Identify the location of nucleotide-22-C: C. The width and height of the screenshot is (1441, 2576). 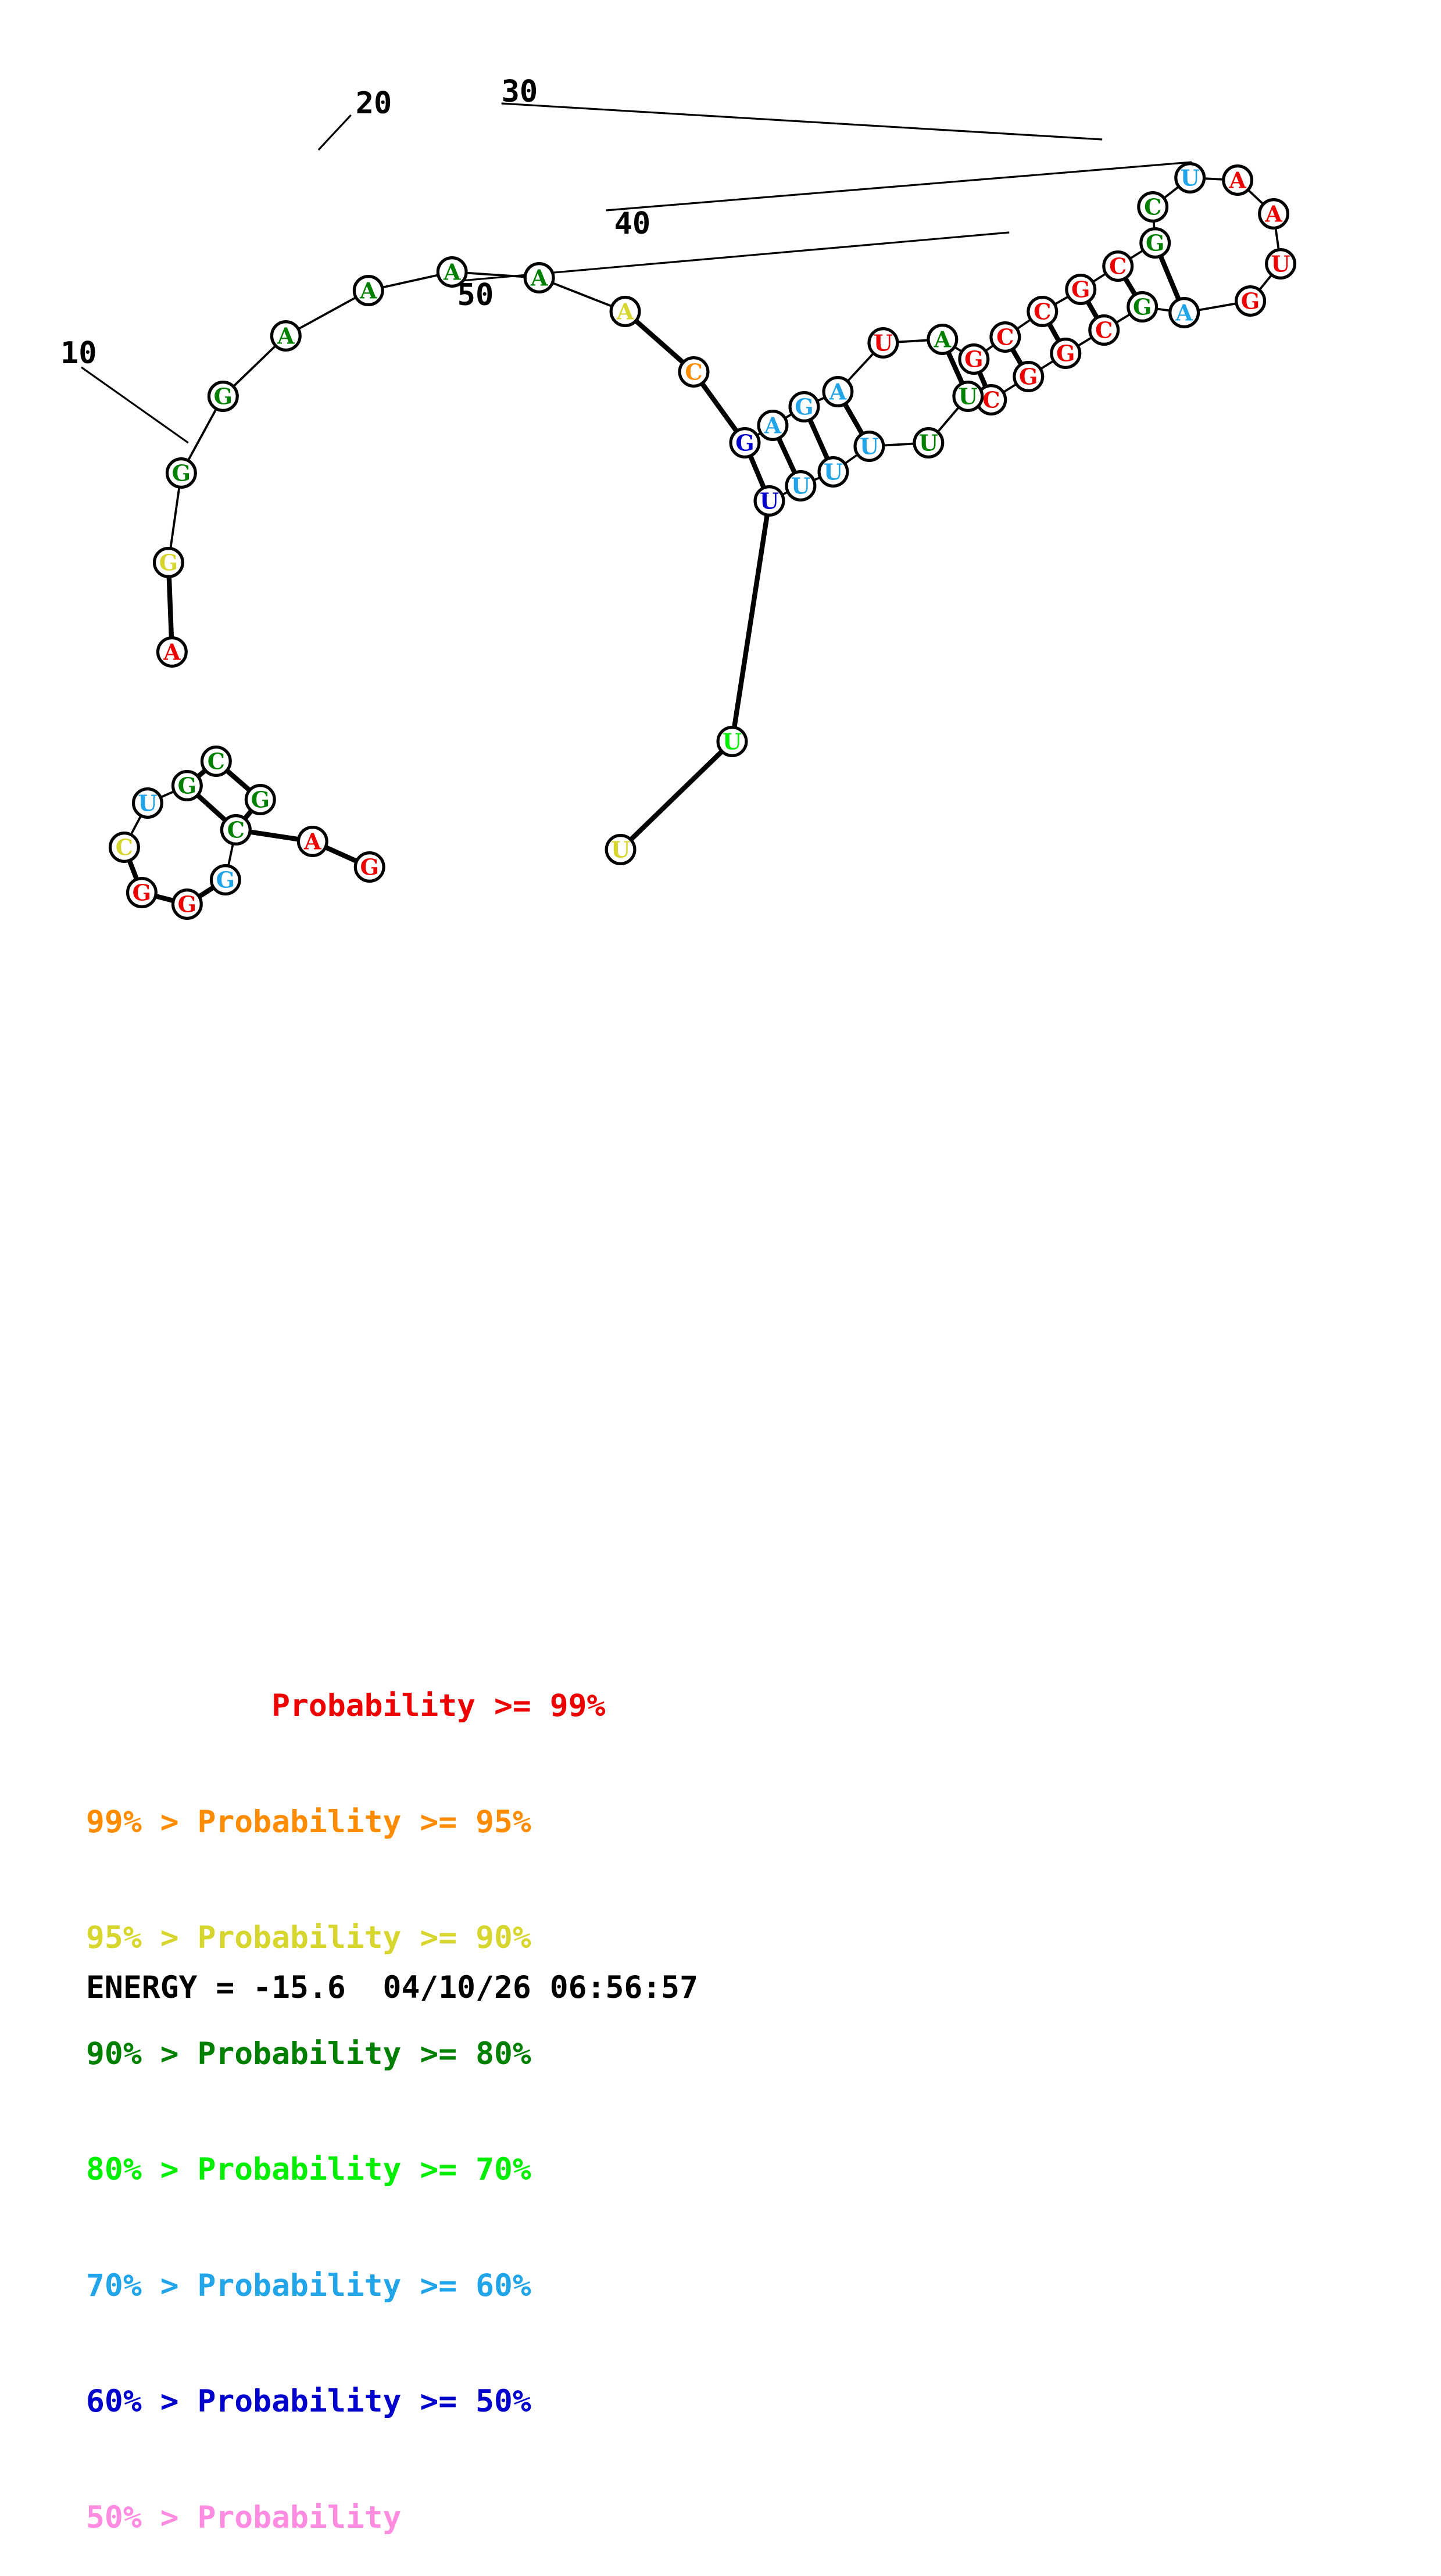
(694, 372).